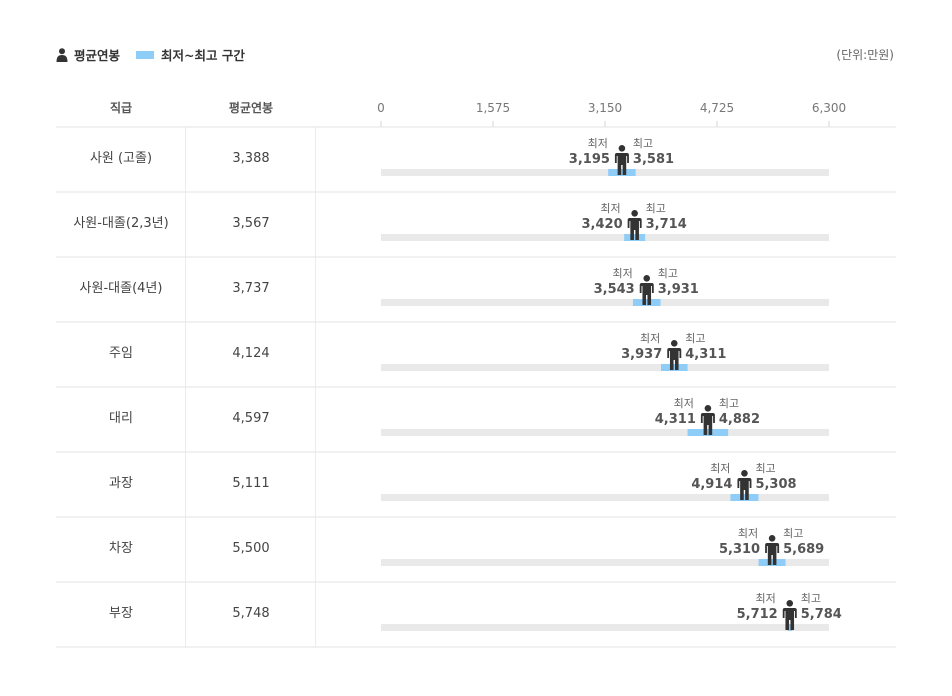  What do you see at coordinates (469, 416) in the screenshot?
I see `table-row: 대리 4,597 최저 4,311 최고 4,882` at bounding box center [469, 416].